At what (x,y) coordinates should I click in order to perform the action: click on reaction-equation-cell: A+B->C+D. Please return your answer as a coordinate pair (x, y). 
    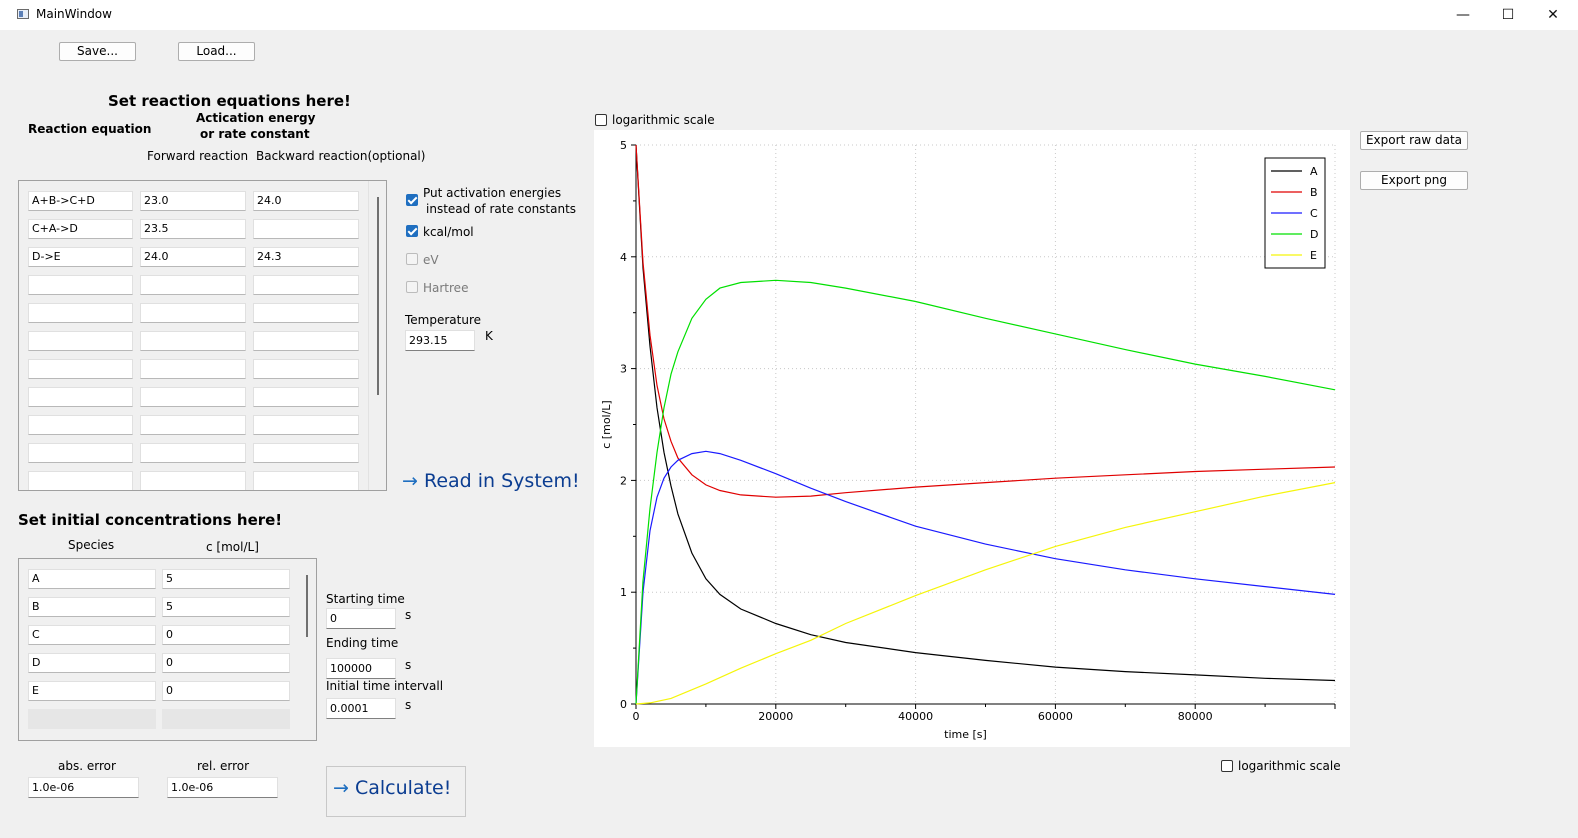
    Looking at the image, I should click on (80, 201).